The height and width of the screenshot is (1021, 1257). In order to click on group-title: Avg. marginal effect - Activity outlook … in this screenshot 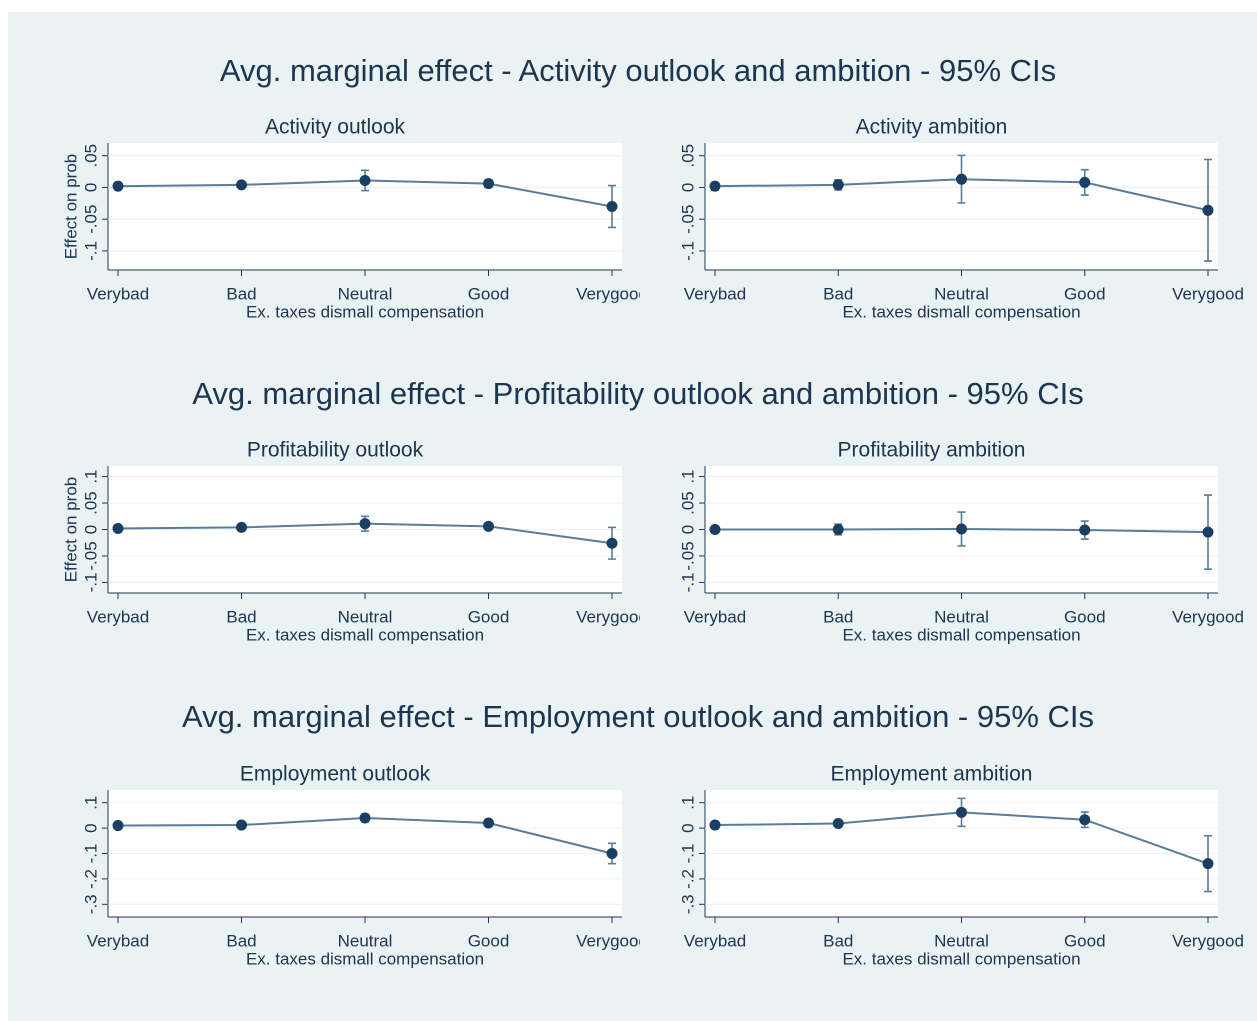, I will do `click(638, 70)`.